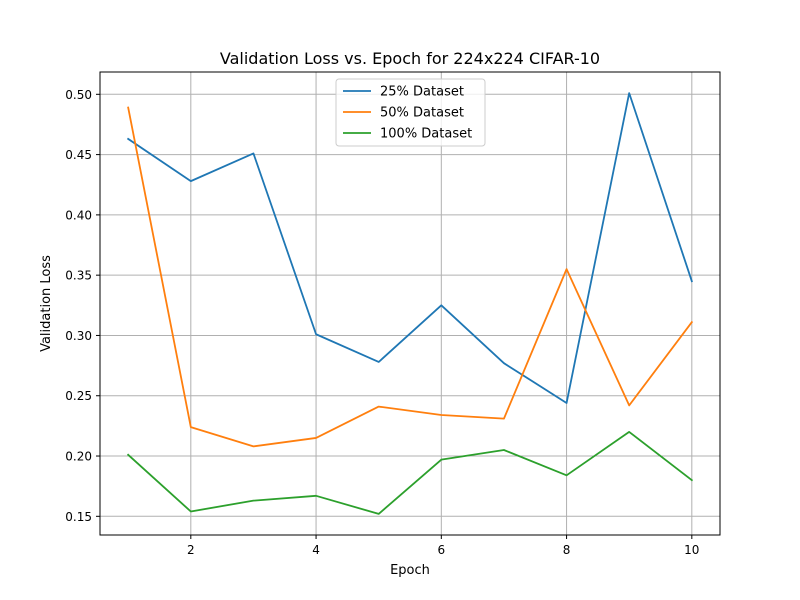  I want to click on legend-label: 25% Dataset, so click(422, 92).